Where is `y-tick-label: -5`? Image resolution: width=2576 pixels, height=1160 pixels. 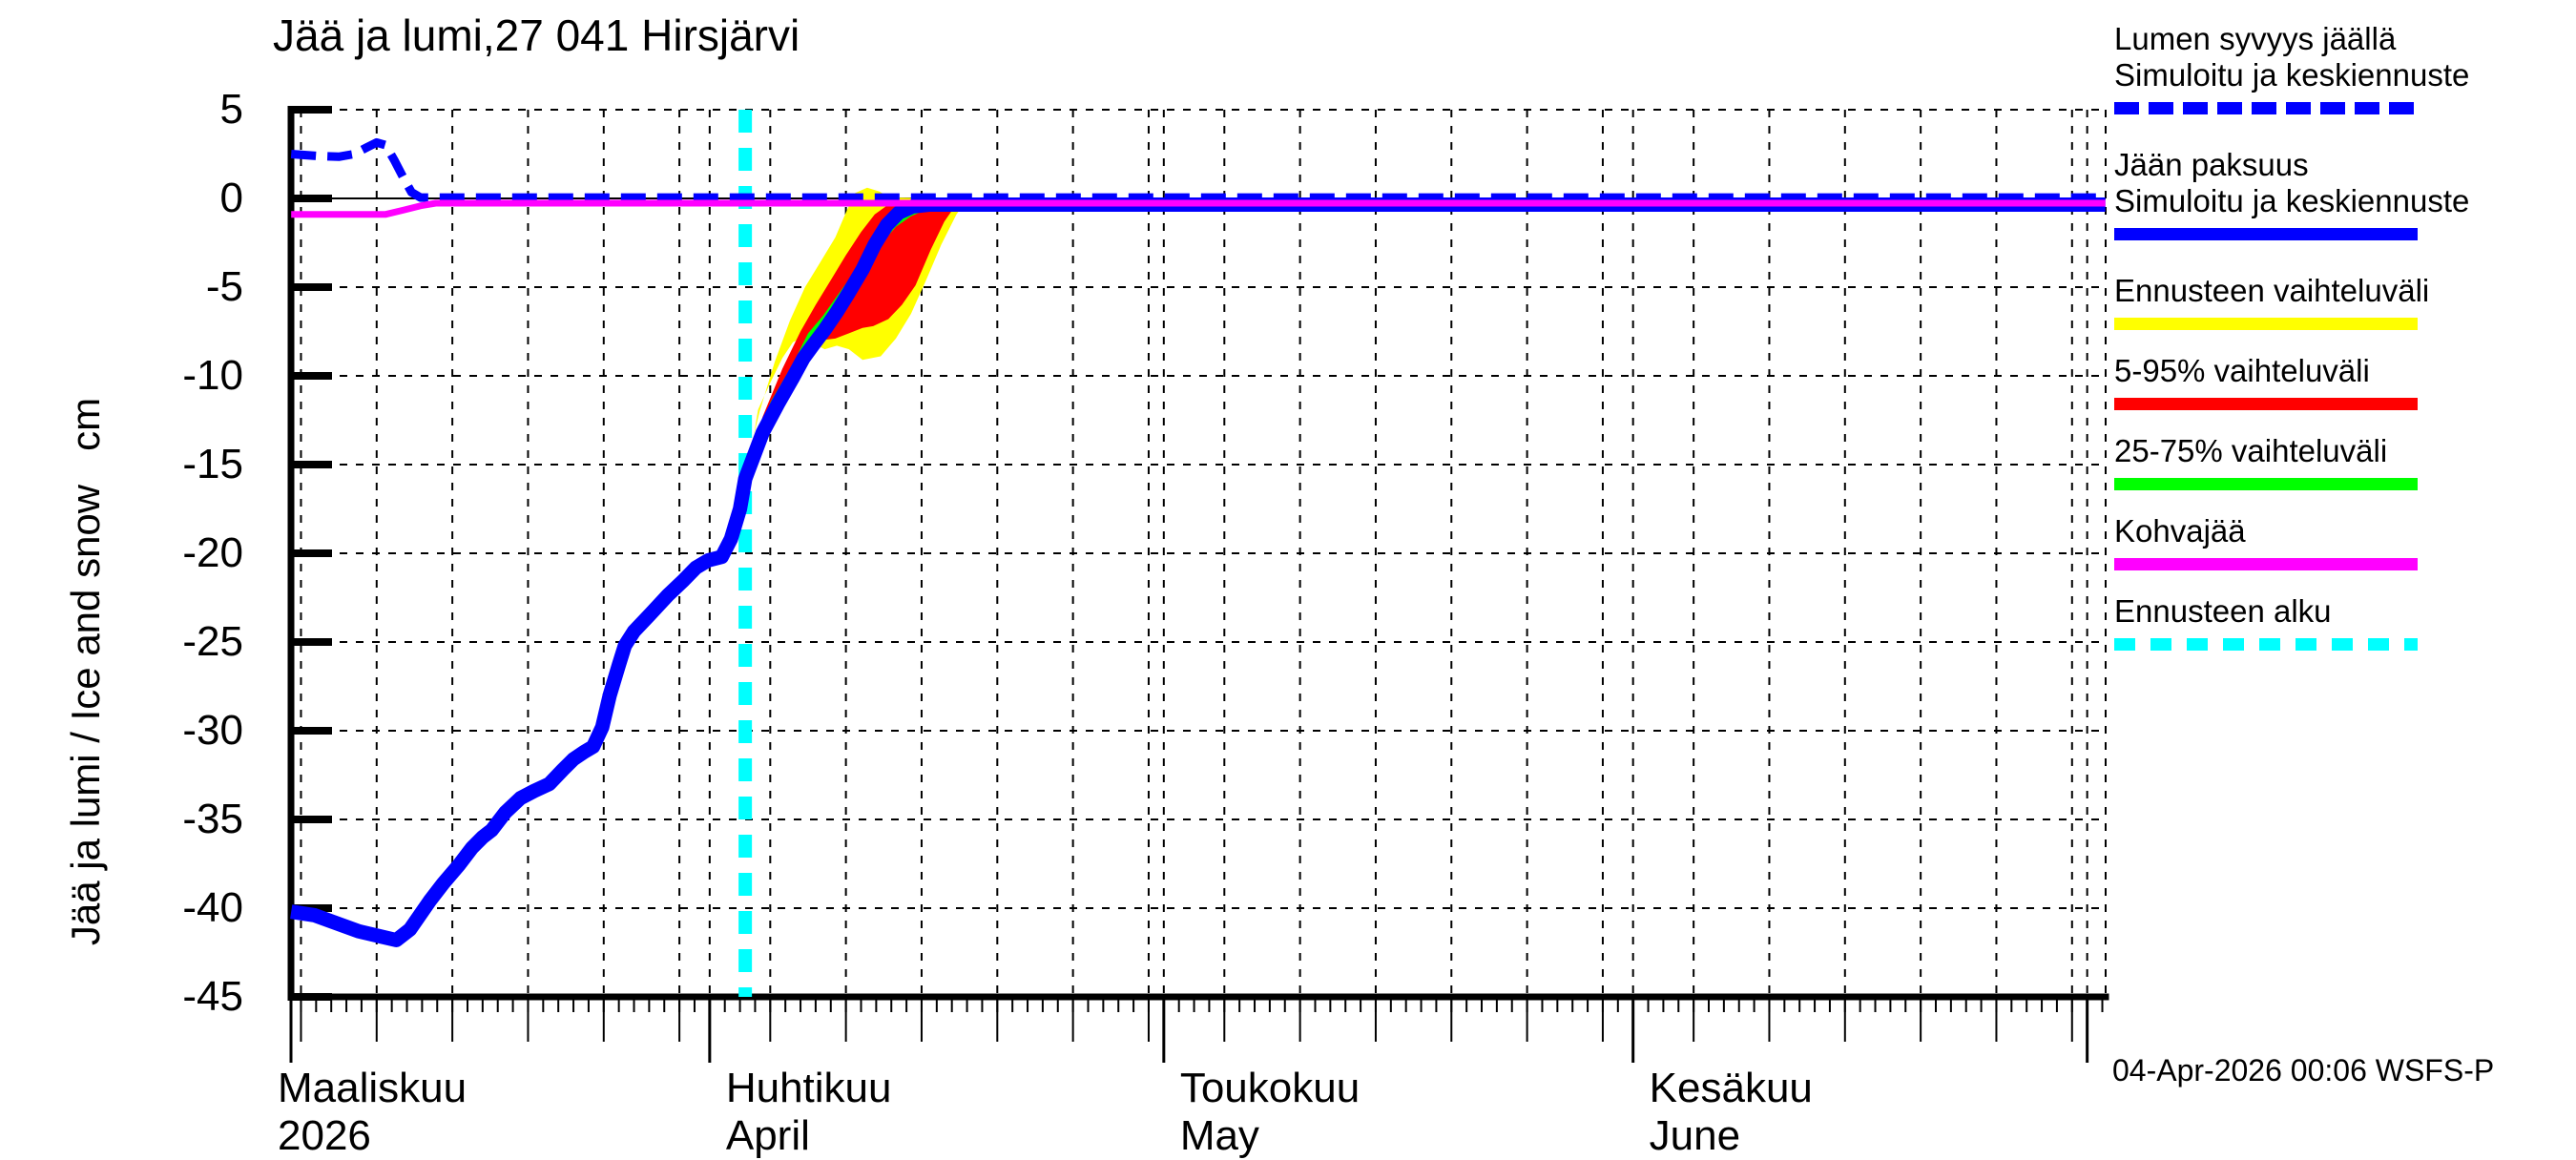 y-tick-label: -5 is located at coordinates (224, 286).